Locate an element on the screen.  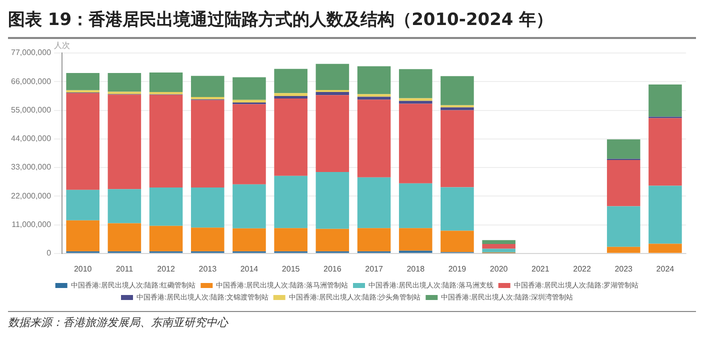
y-tick-label: 0 is located at coordinates (49, 253).